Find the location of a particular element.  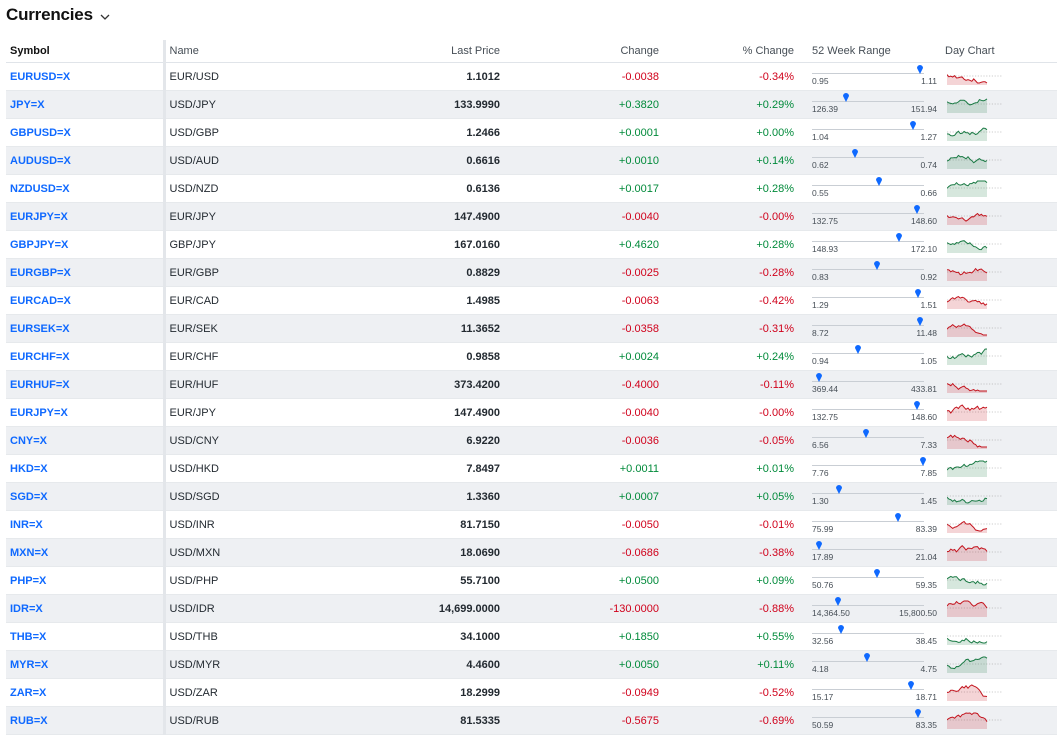

name-cell: EUR/GBP is located at coordinates (235, 272).